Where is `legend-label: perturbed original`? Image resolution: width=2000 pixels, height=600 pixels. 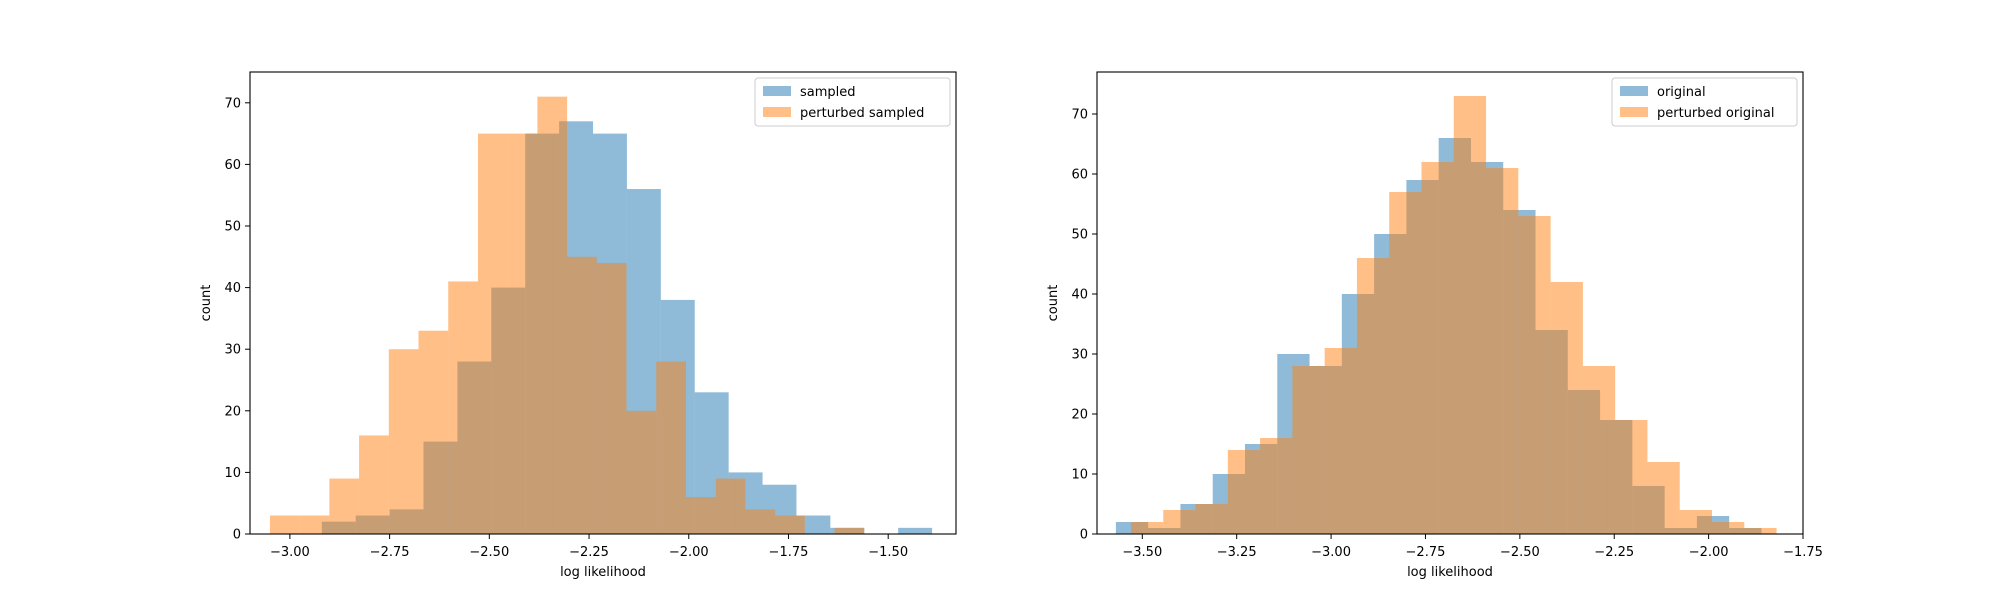
legend-label: perturbed original is located at coordinates (1716, 113).